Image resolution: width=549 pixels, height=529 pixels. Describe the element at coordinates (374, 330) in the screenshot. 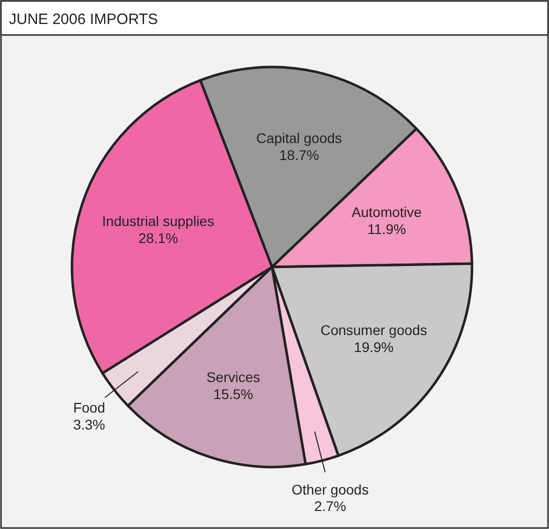

I see `slice-label: Consumer goods` at that location.